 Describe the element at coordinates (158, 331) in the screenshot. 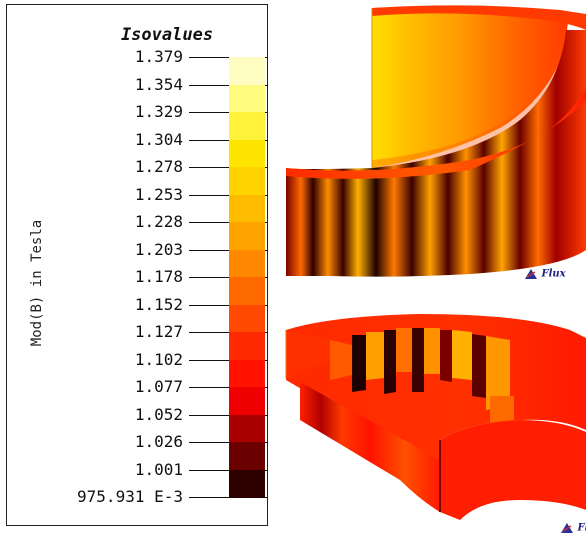

I see `isovalue-label: 1.127` at that location.